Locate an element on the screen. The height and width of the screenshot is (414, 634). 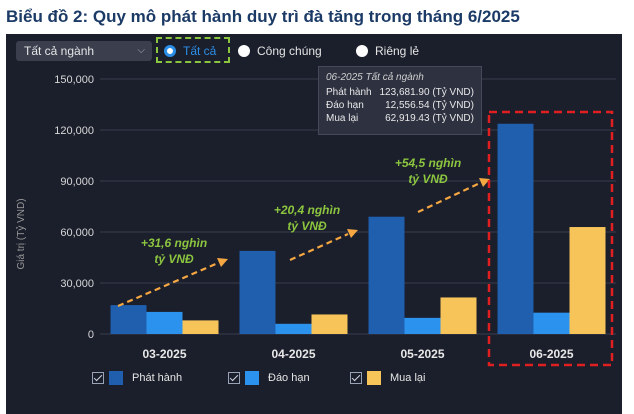
highlight-box-june is located at coordinates (550, 238).